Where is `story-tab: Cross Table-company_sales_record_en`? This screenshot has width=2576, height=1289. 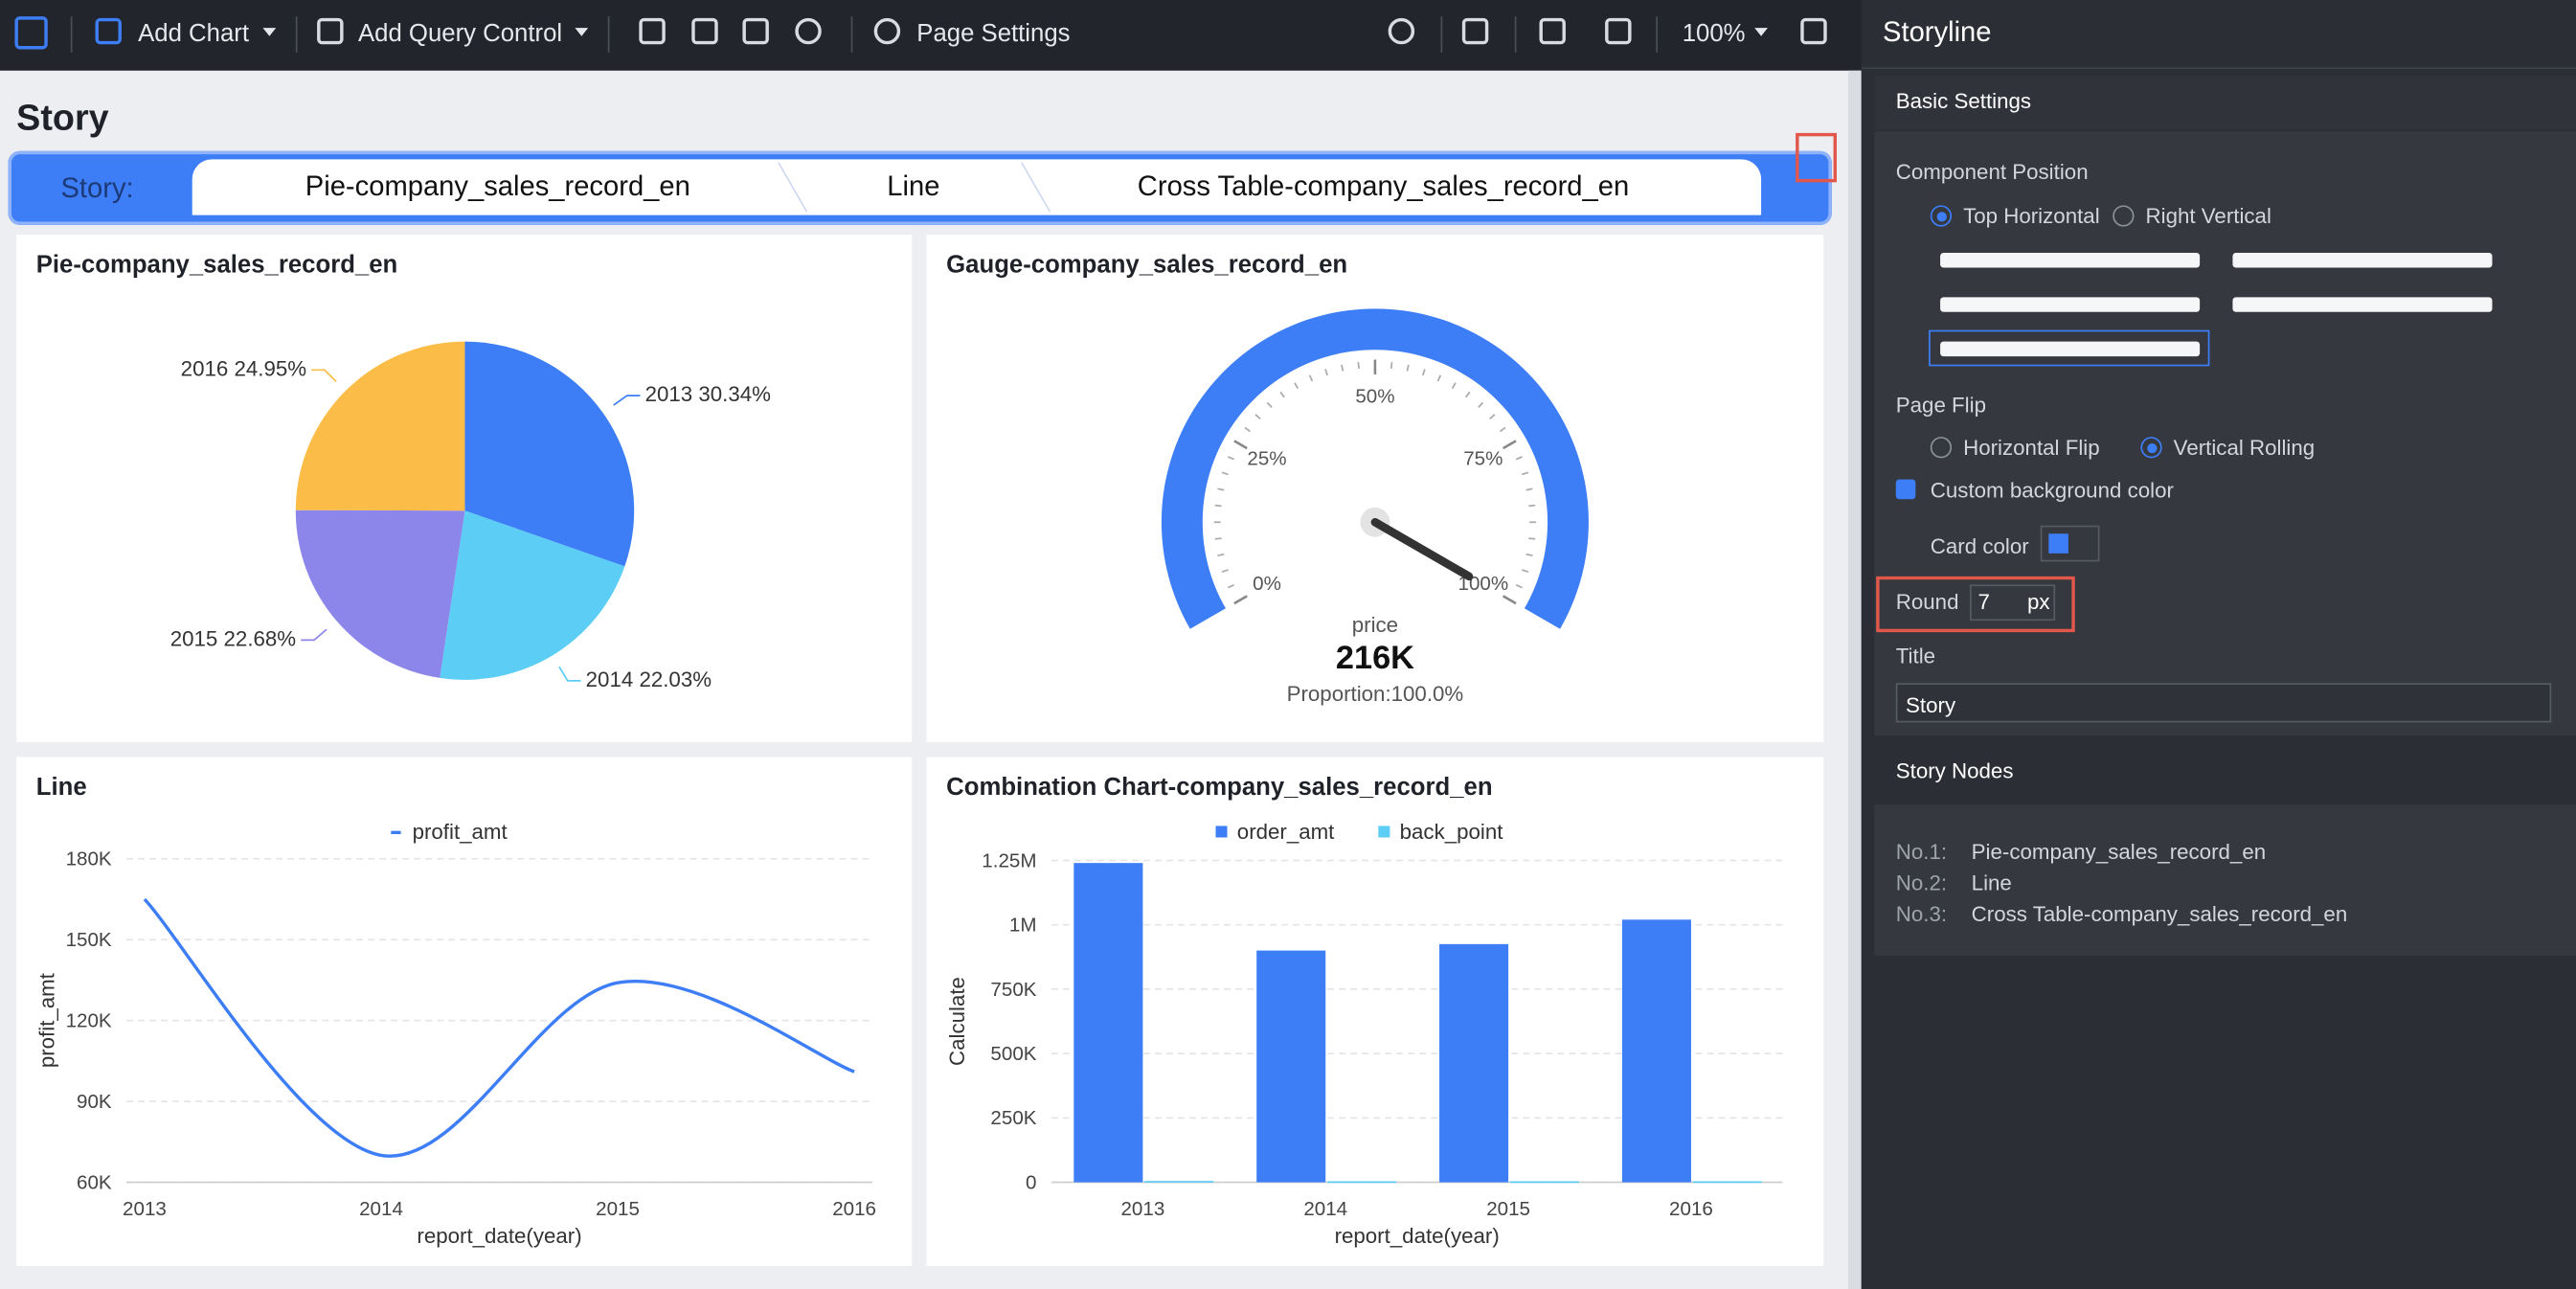 story-tab: Cross Table-company_sales_record_en is located at coordinates (1383, 186).